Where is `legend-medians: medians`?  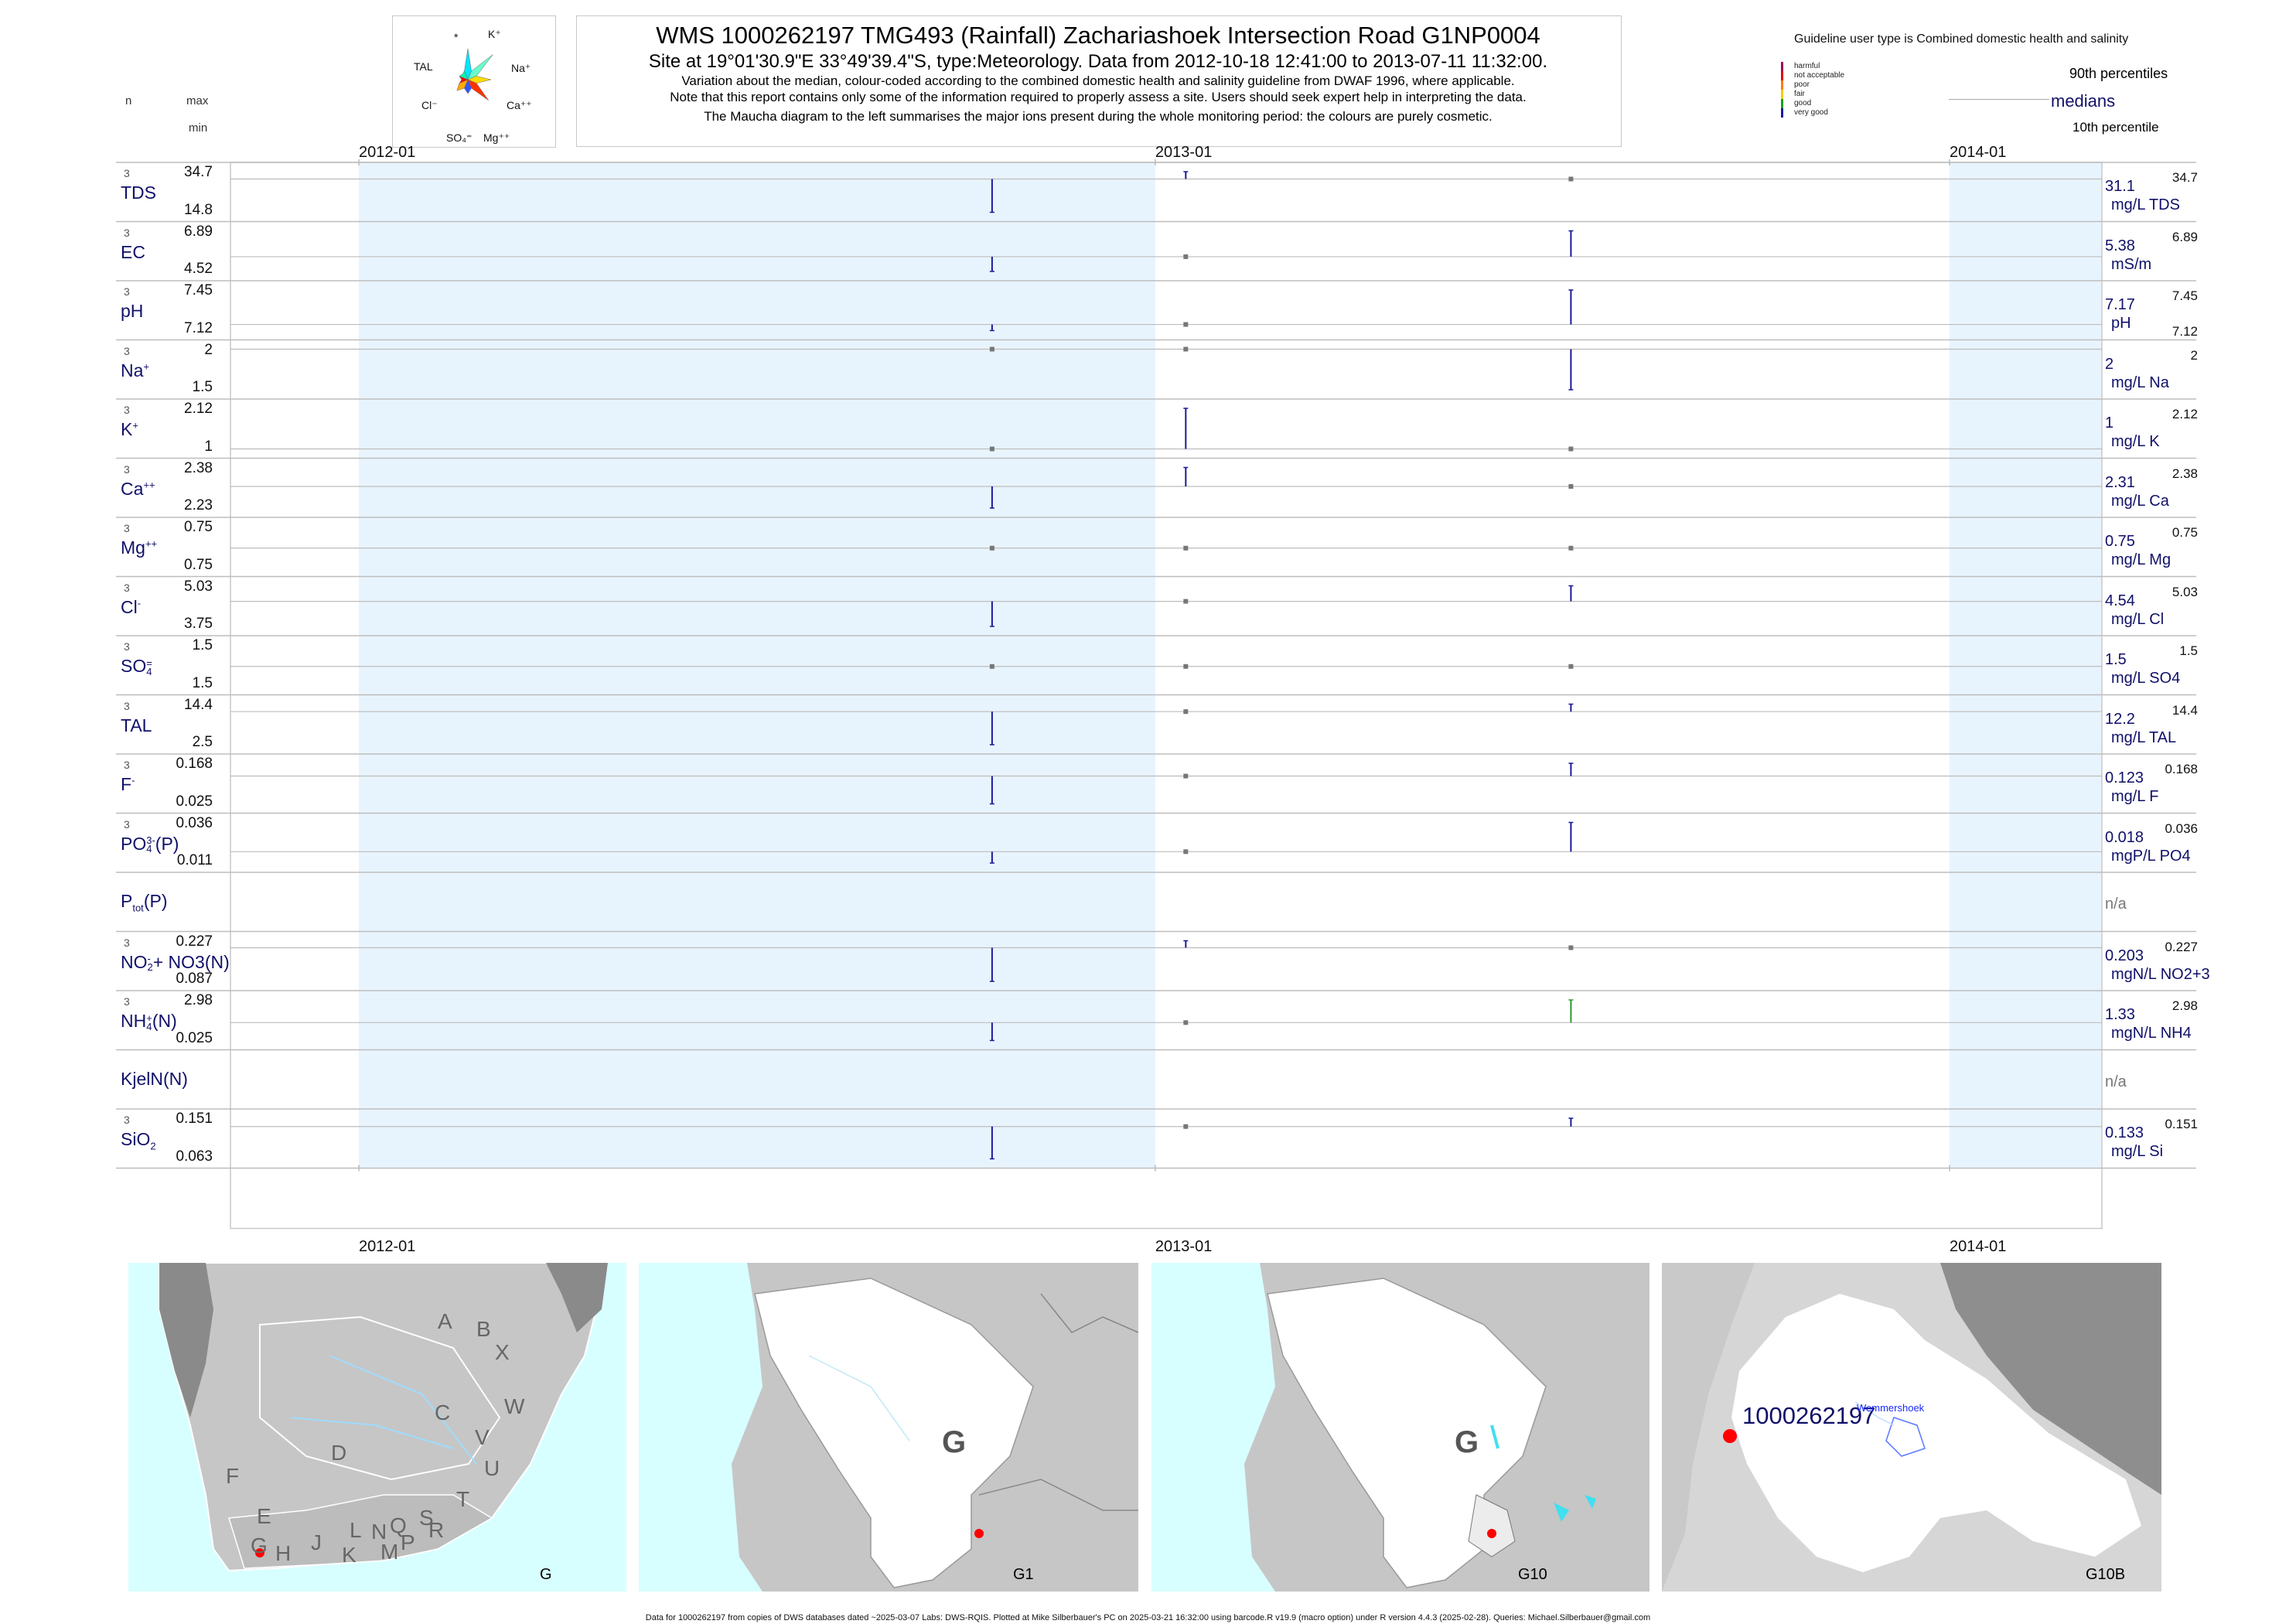 legend-medians: medians is located at coordinates (2083, 101).